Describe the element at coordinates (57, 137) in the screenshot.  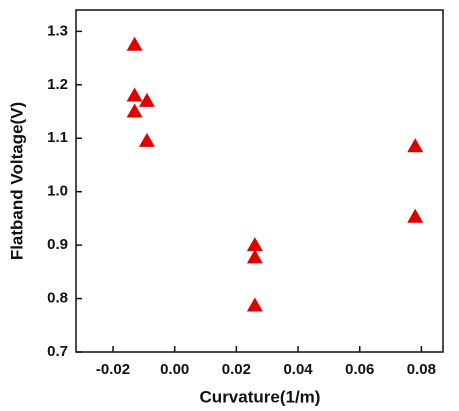
I see `y-tick-label: 1.1` at that location.